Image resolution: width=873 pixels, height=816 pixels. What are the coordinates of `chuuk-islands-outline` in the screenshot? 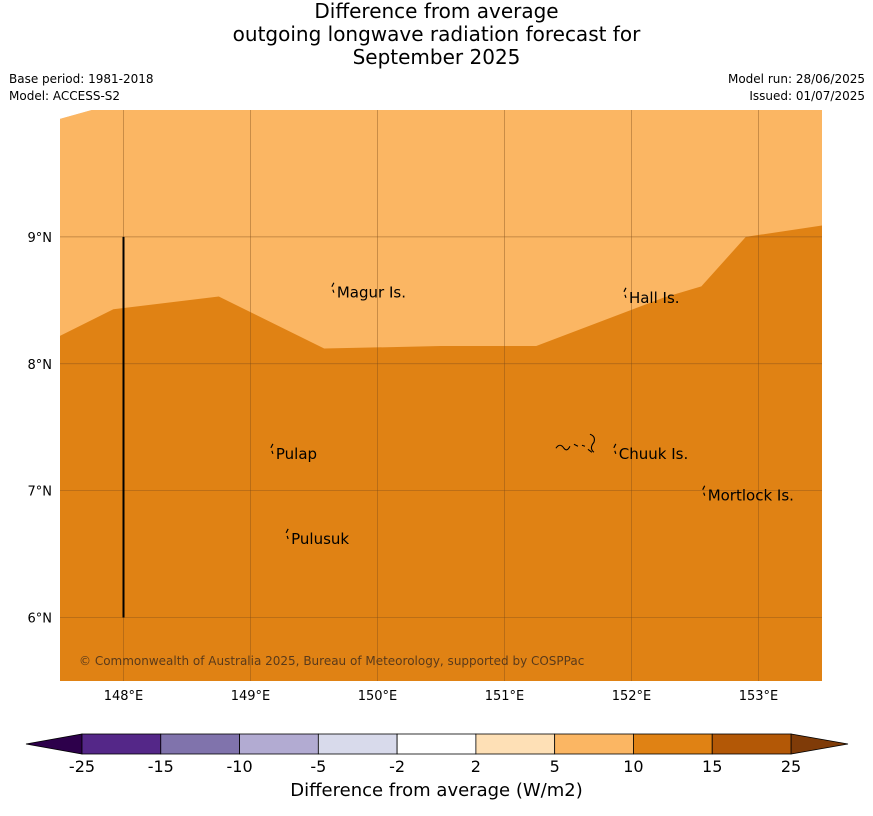 It's located at (575, 443).